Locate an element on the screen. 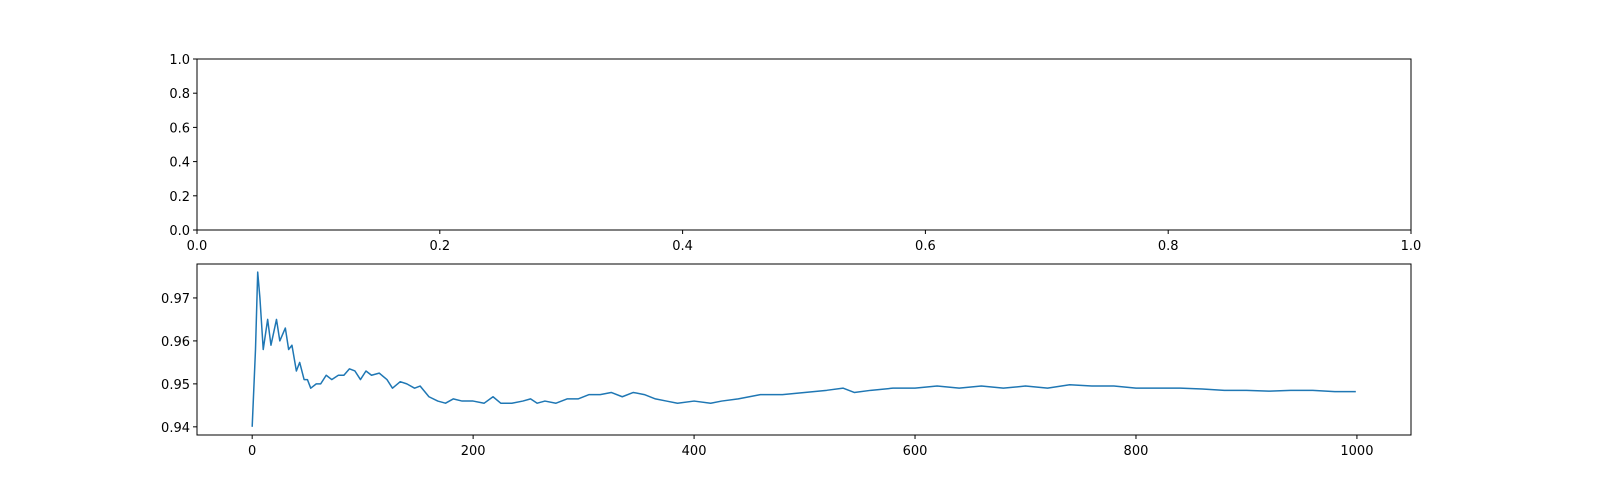 The image size is (1604, 500). x-tick-label: 800 is located at coordinates (1136, 451).